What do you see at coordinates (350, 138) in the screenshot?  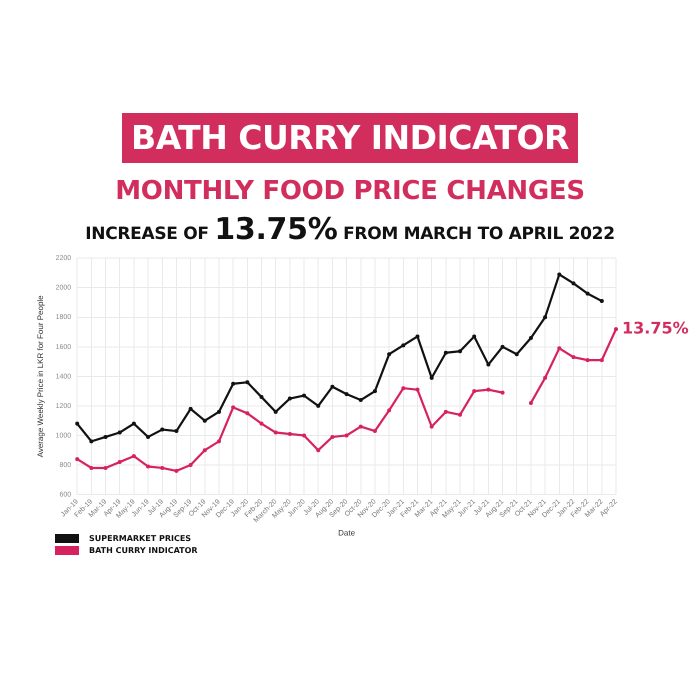 I see `chart-title: BATH CURRY INDICATOR` at bounding box center [350, 138].